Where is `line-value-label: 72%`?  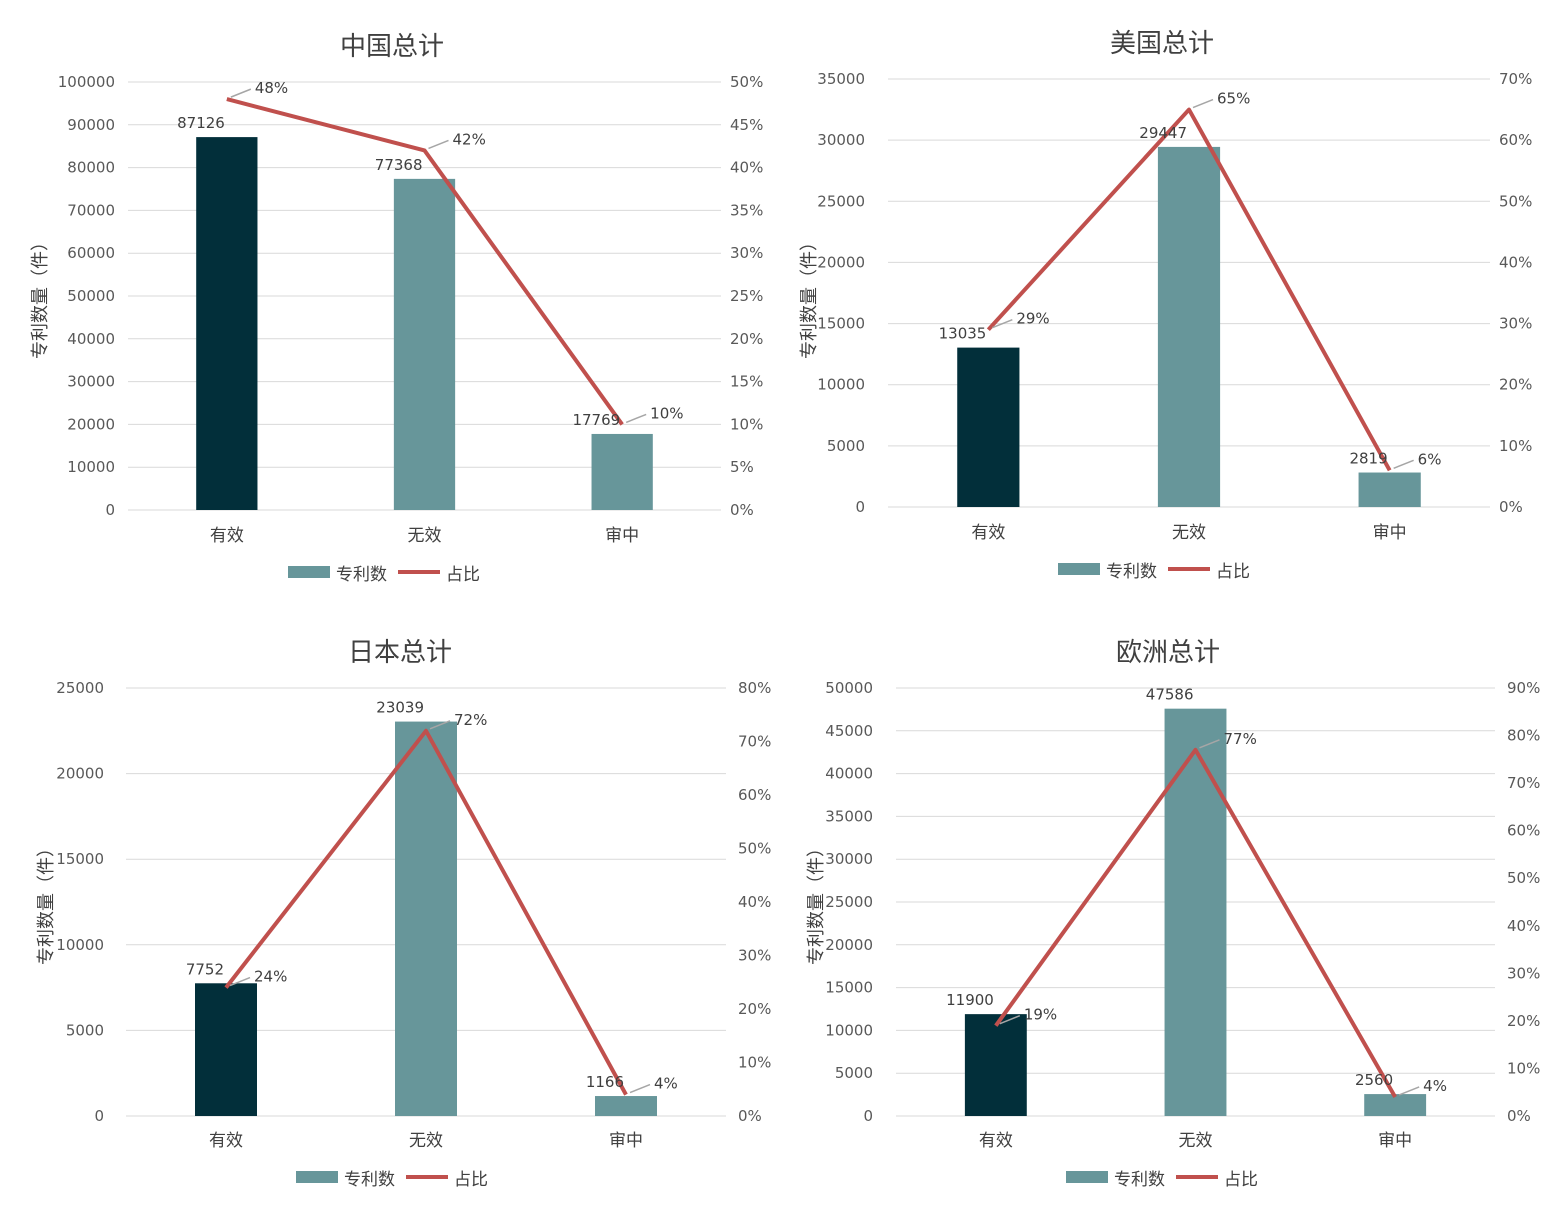 line-value-label: 72% is located at coordinates (470, 720).